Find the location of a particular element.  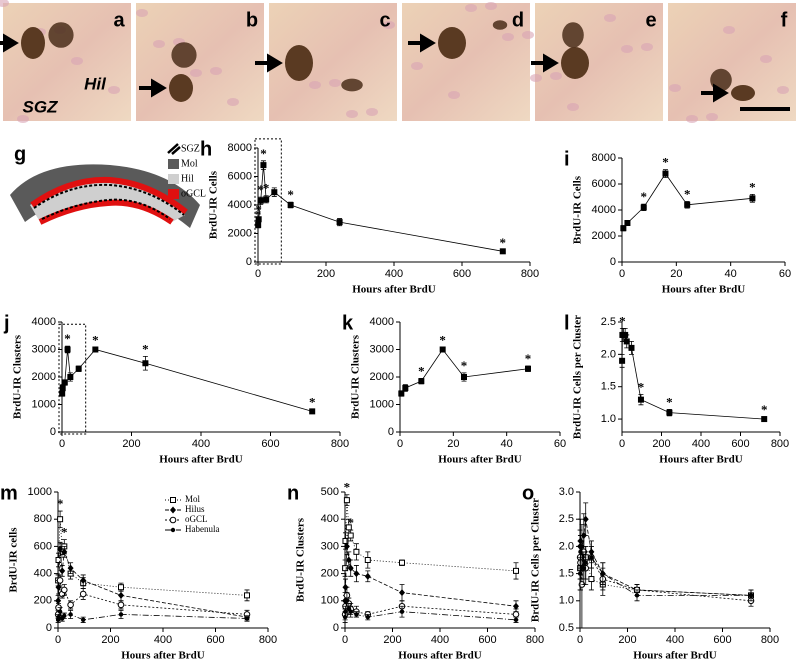

x-axis-label: Hours after BrdU is located at coordinates (675, 656).